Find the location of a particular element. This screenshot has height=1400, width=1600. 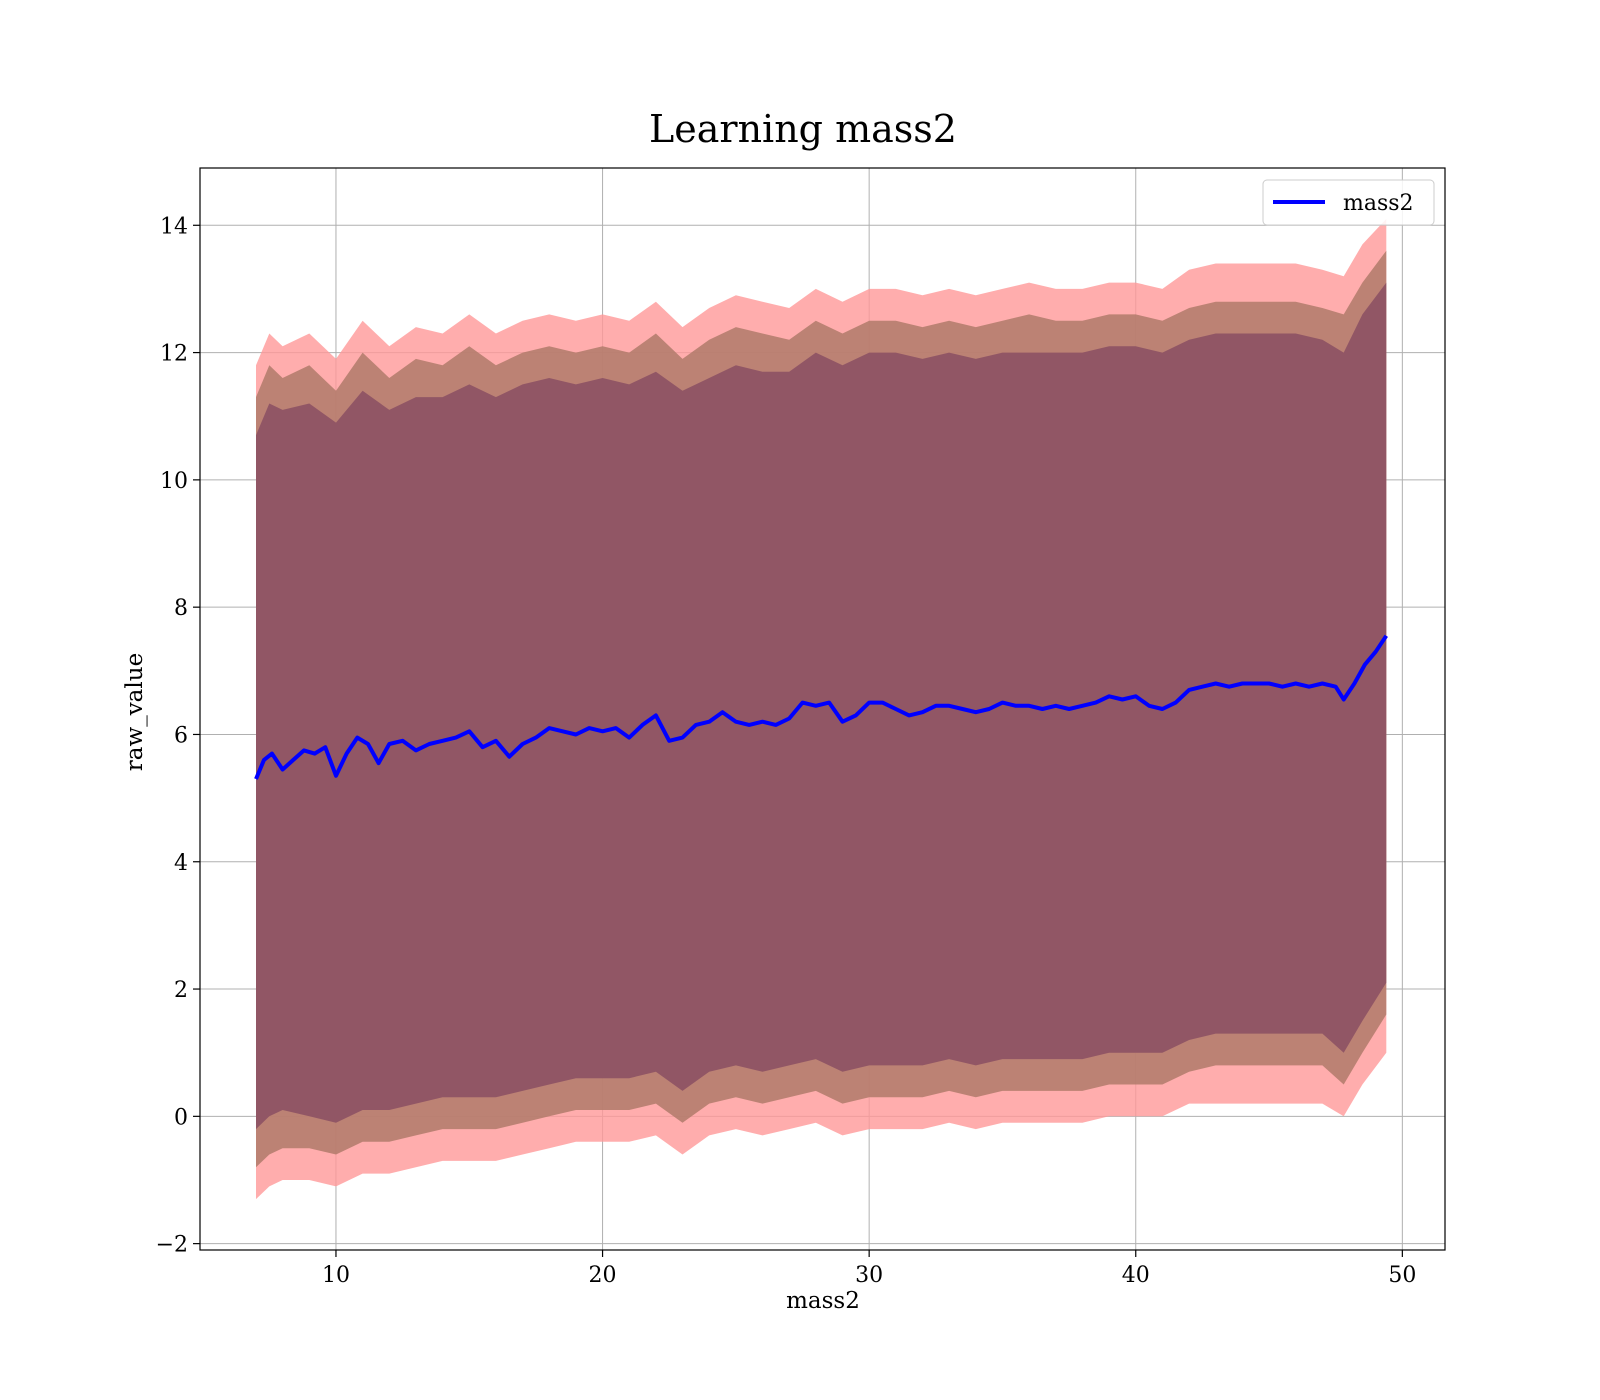

y-tick-label-14: 14 is located at coordinates (174, 226).